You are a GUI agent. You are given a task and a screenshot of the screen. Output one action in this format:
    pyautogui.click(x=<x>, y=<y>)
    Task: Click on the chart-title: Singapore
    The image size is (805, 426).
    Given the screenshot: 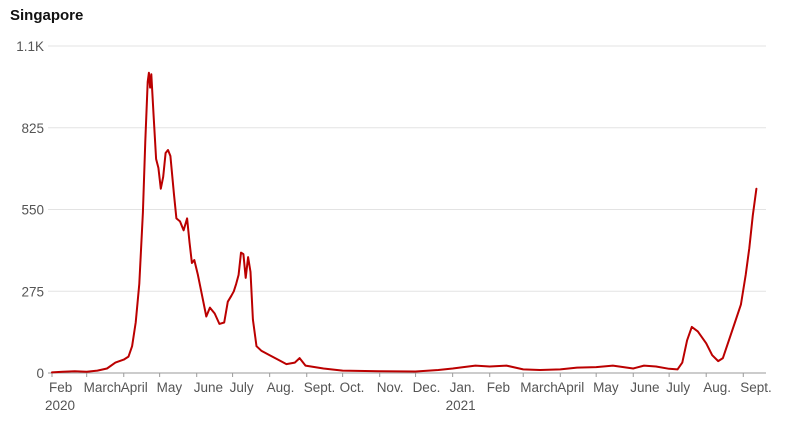 What is the action you would take?
    pyautogui.click(x=47, y=15)
    